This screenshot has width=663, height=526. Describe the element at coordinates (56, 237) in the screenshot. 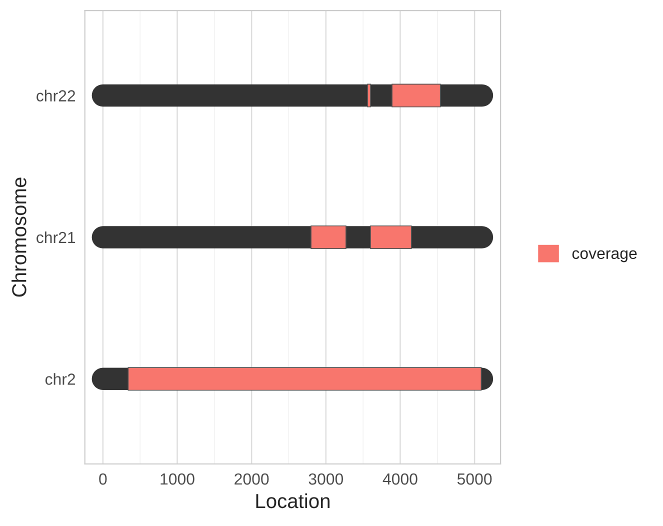

I see `y-tick-label: chr21` at that location.